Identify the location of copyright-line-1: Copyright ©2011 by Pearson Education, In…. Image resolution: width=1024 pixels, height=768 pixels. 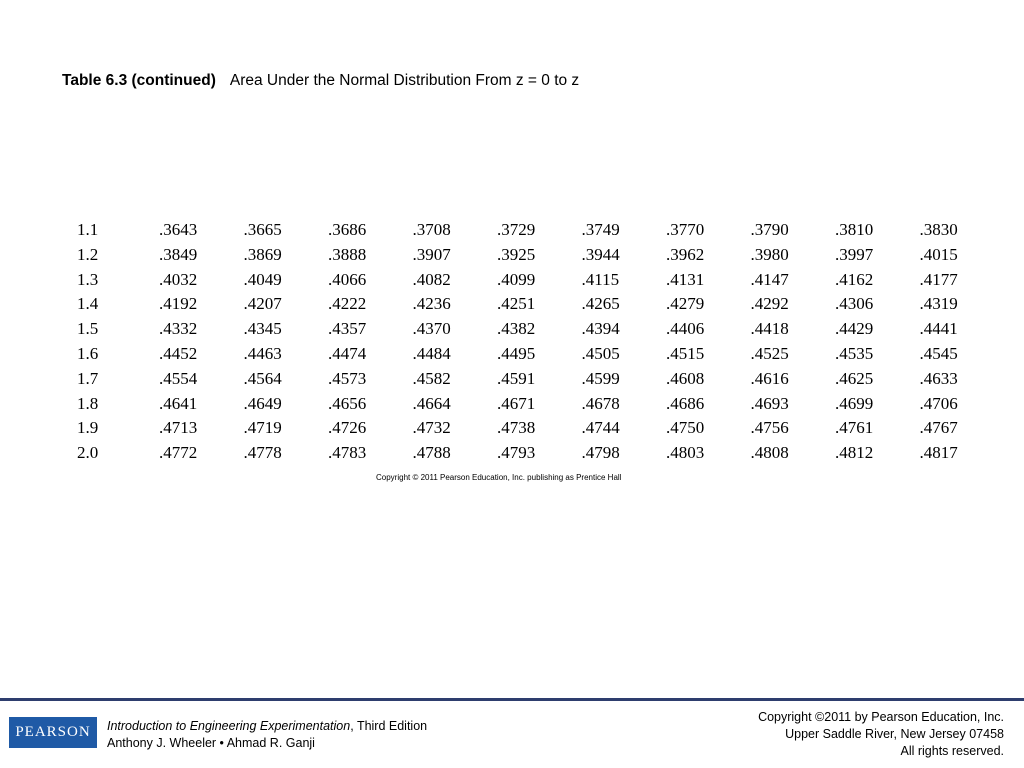
(881, 717).